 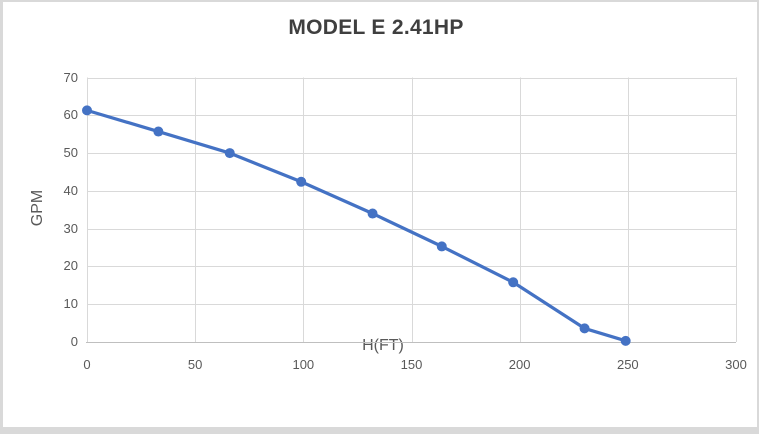 I want to click on x-axis-tick-label: 300, so click(x=736, y=364).